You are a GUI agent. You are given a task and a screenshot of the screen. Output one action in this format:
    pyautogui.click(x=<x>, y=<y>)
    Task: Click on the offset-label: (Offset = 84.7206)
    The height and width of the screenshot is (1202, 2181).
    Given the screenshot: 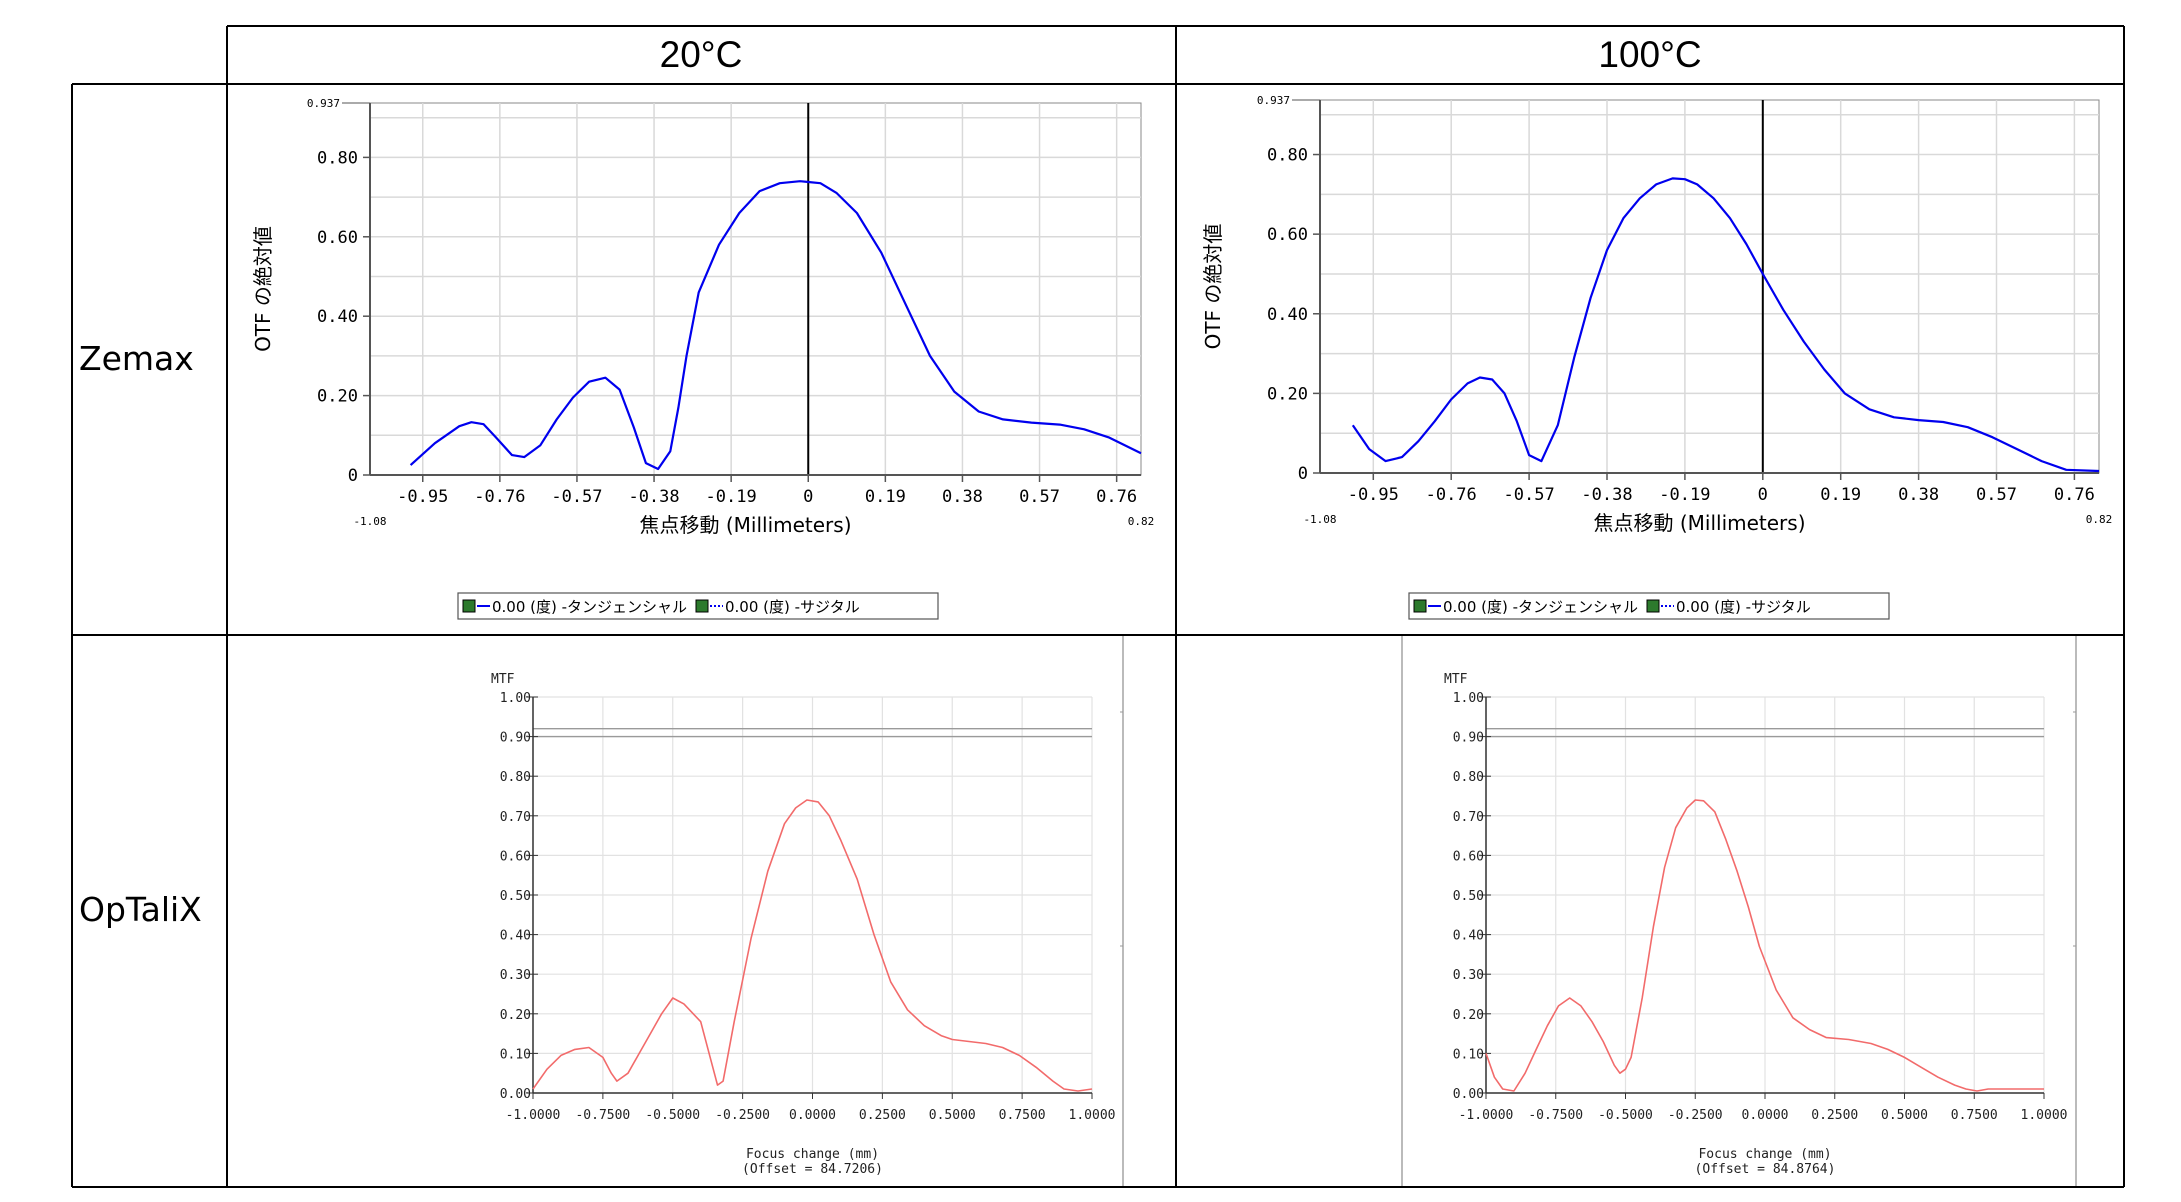 What is the action you would take?
    pyautogui.click(x=812, y=1169)
    